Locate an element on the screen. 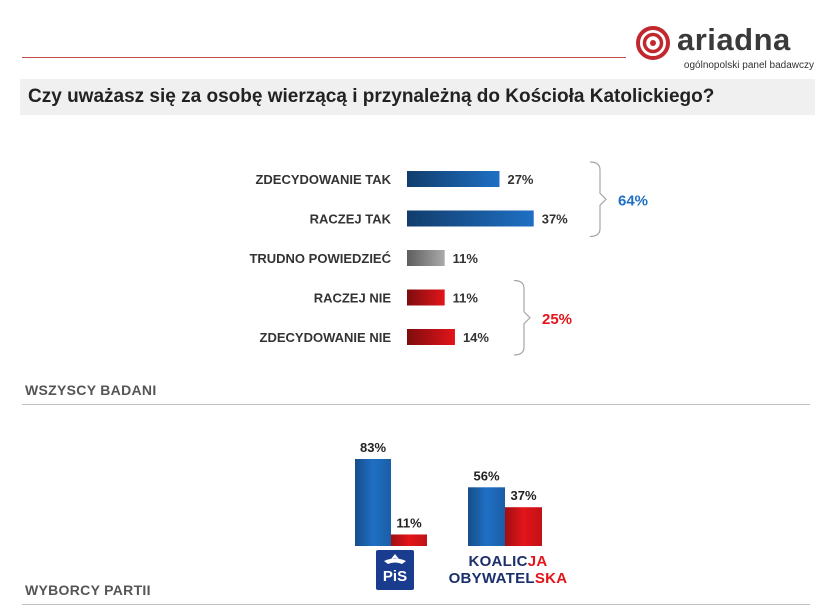 The image size is (826, 616). section-divider-all is located at coordinates (416, 404).